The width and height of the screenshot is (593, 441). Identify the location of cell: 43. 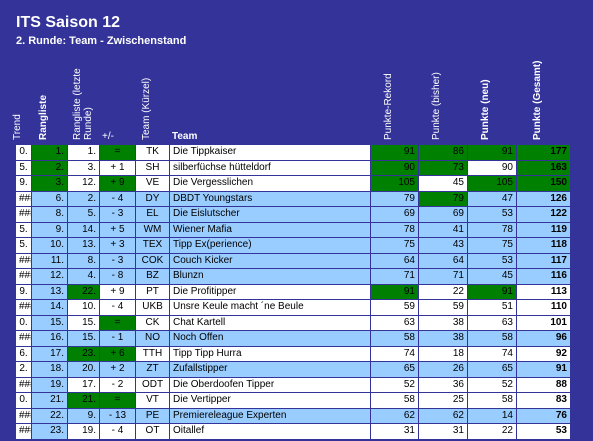
(443, 245).